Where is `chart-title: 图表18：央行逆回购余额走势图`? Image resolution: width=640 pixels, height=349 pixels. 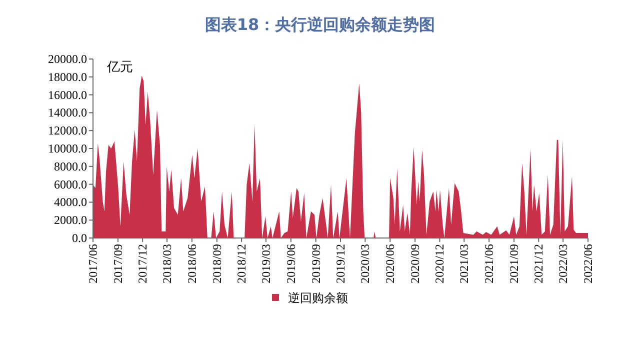 chart-title: 图表18：央行逆回购余额走势图 is located at coordinates (320, 24).